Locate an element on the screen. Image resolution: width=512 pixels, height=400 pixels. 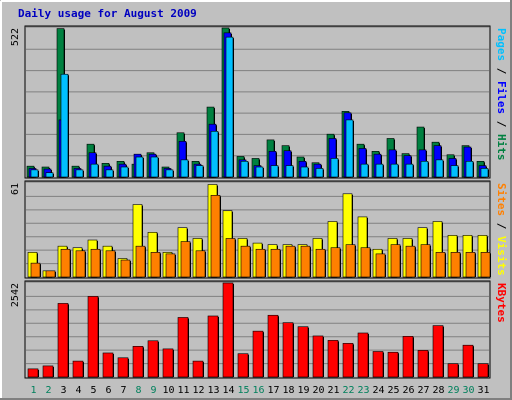
x-tick-day-20: 20 is located at coordinates (318, 390).